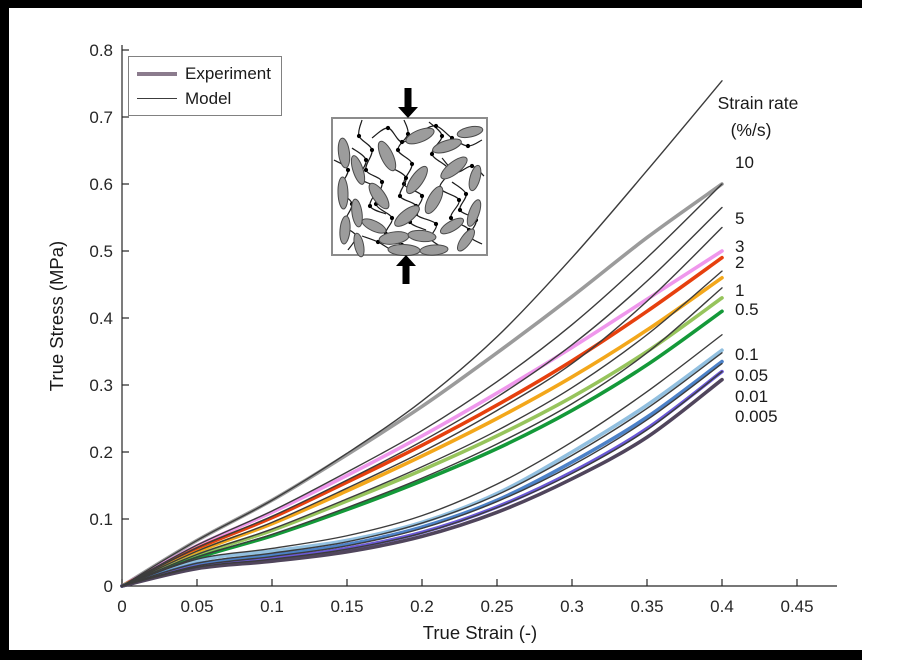  Describe the element at coordinates (101, 318) in the screenshot. I see `y-tick-label: 0.4` at that location.